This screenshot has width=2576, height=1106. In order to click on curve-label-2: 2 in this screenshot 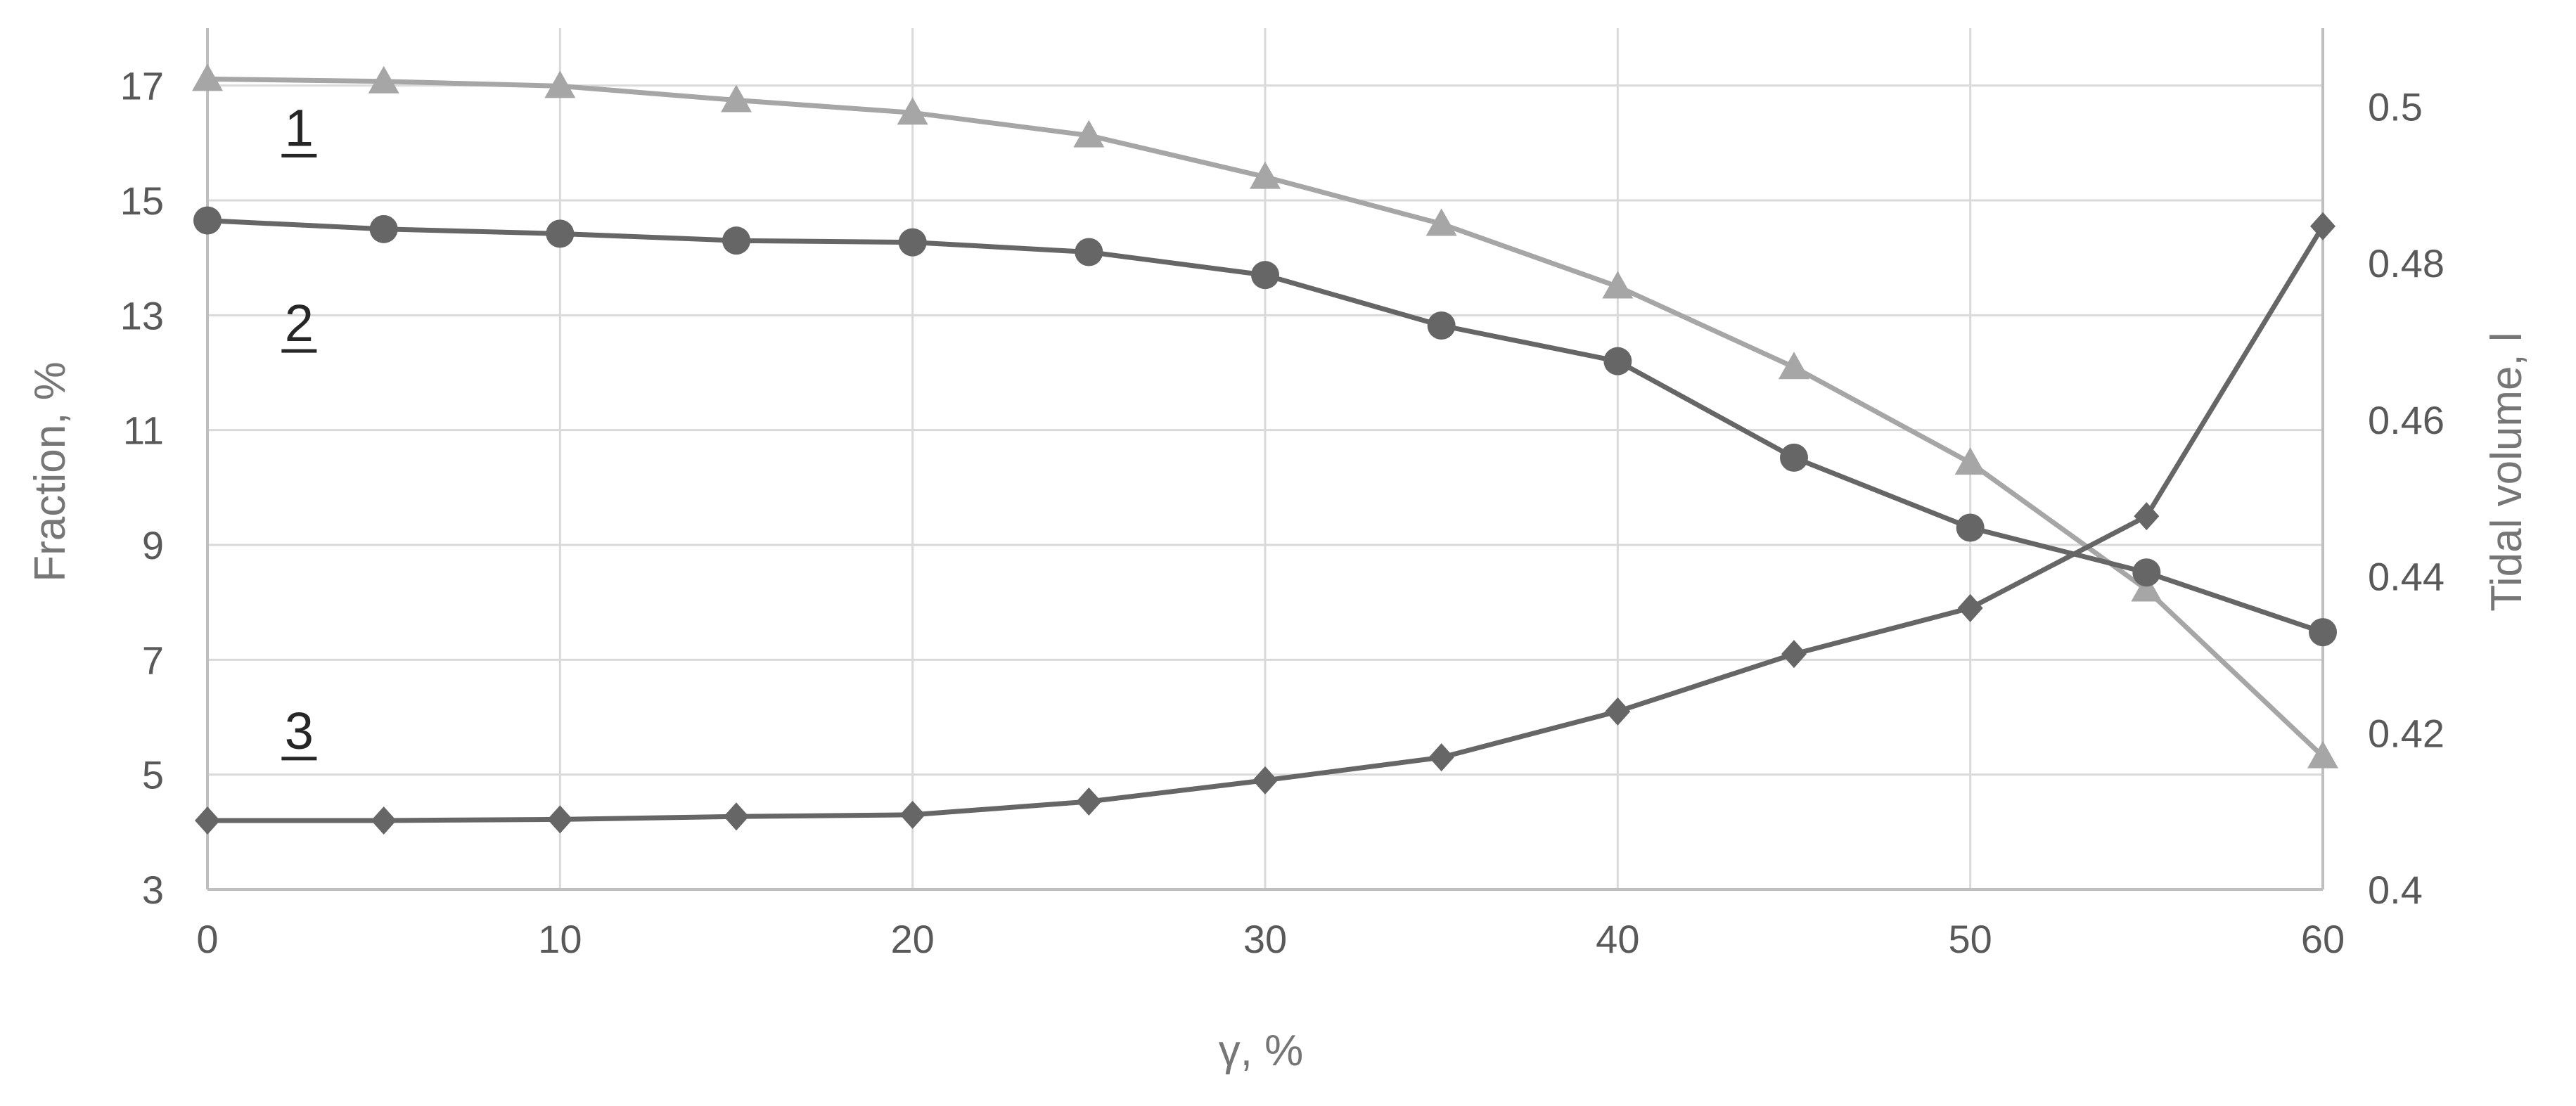, I will do `click(299, 323)`.